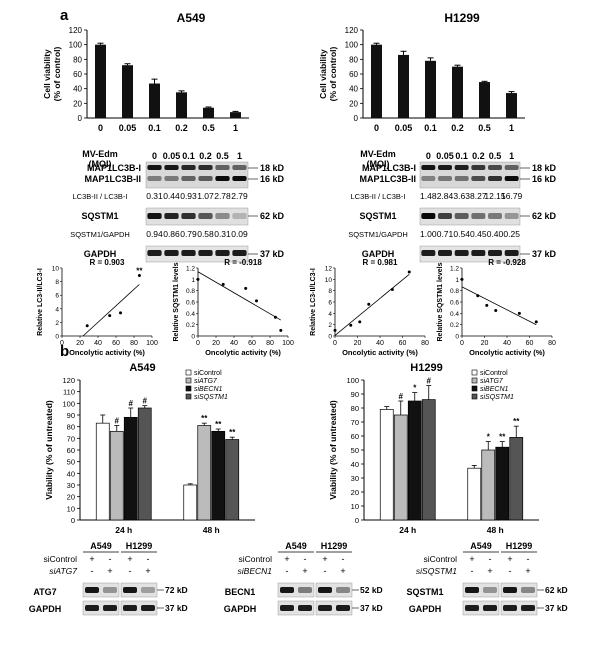 This screenshot has height=650, width=600. Describe the element at coordinates (205, 234) in the screenshot. I see `sqstm-ratio-value: 0.58` at that location.